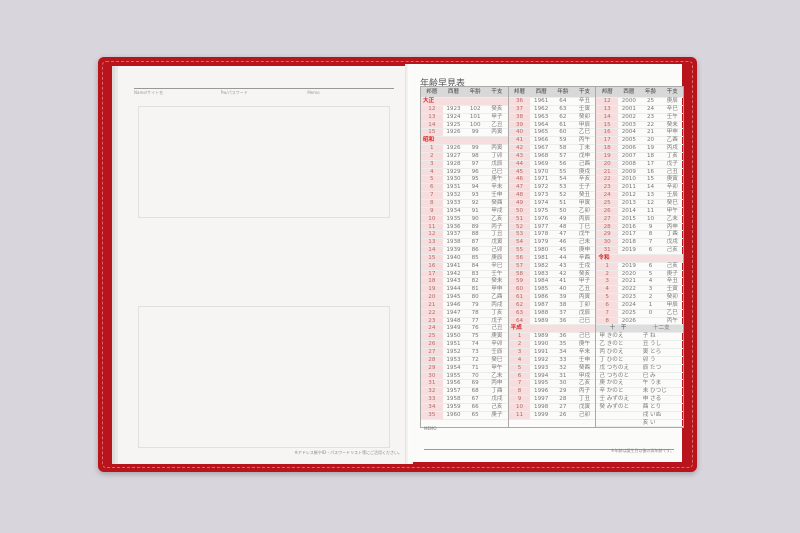 The height and width of the screenshot is (533, 800). What do you see at coordinates (497, 367) in the screenshot?
I see `table-cell: 甲午` at bounding box center [497, 367].